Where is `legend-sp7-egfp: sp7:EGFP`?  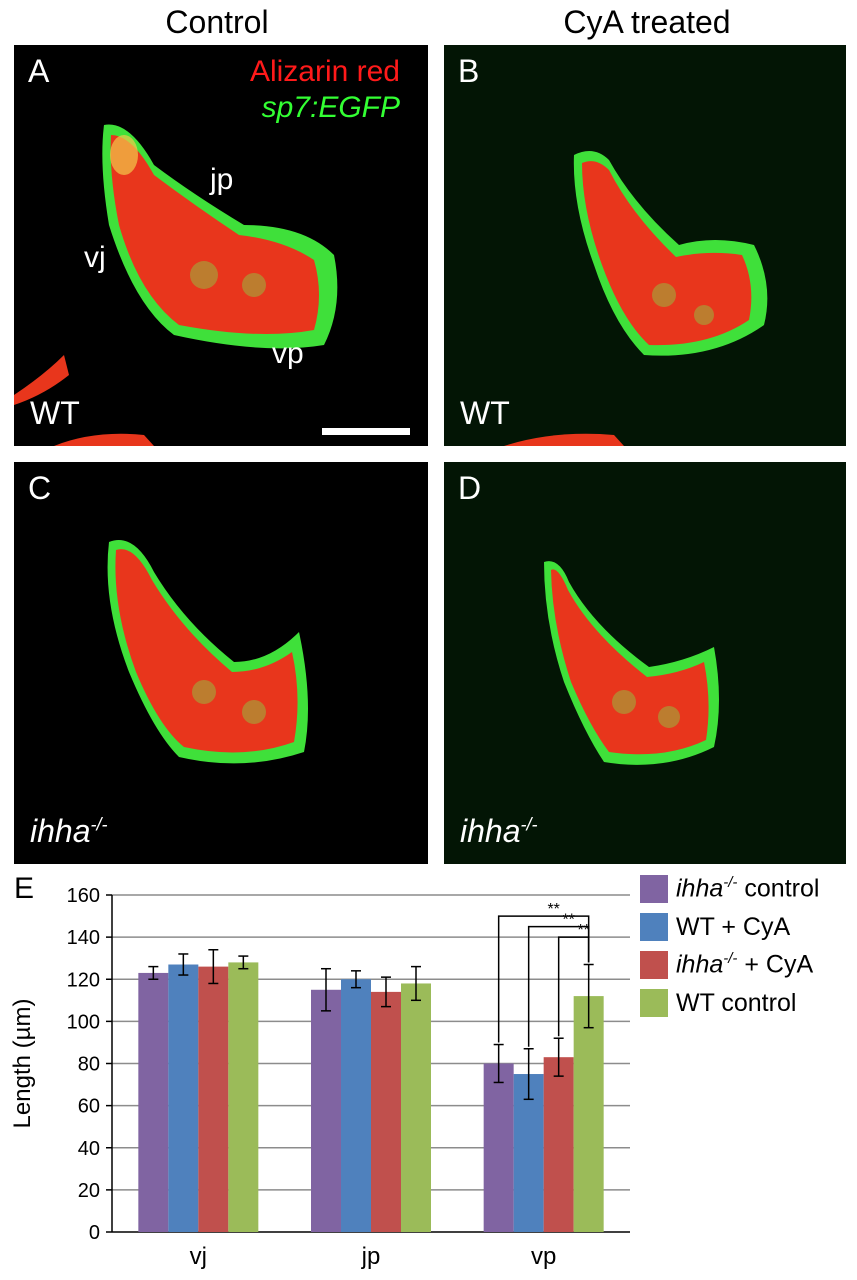
legend-sp7-egfp: sp7:EGFP is located at coordinates (330, 107).